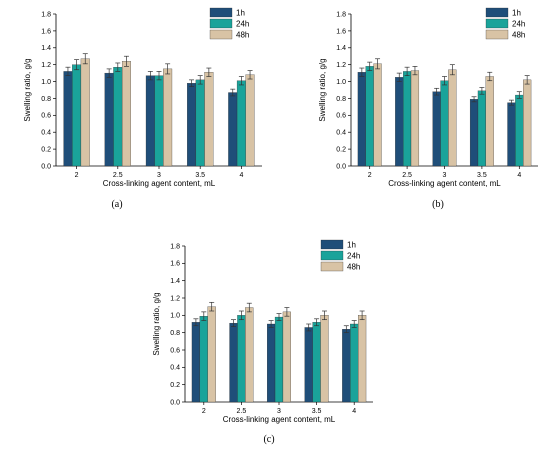 This screenshot has width=550, height=456. Describe the element at coordinates (332, 266) in the screenshot. I see `legend-swatch-48h` at that location.